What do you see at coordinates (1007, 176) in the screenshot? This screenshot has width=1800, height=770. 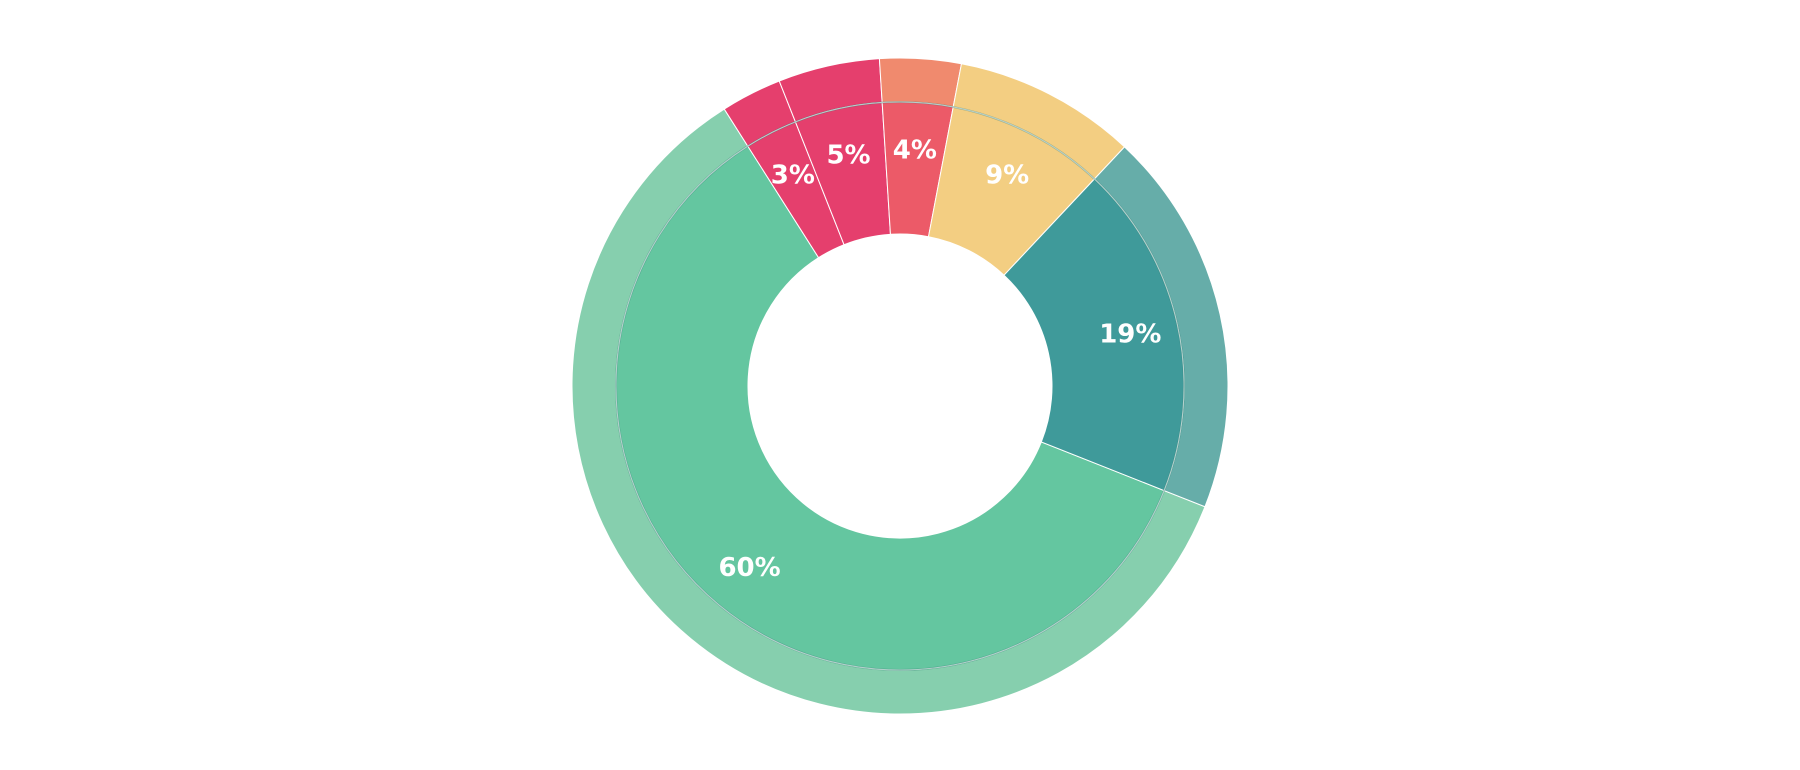 I see `slice-label: 9%` at bounding box center [1007, 176].